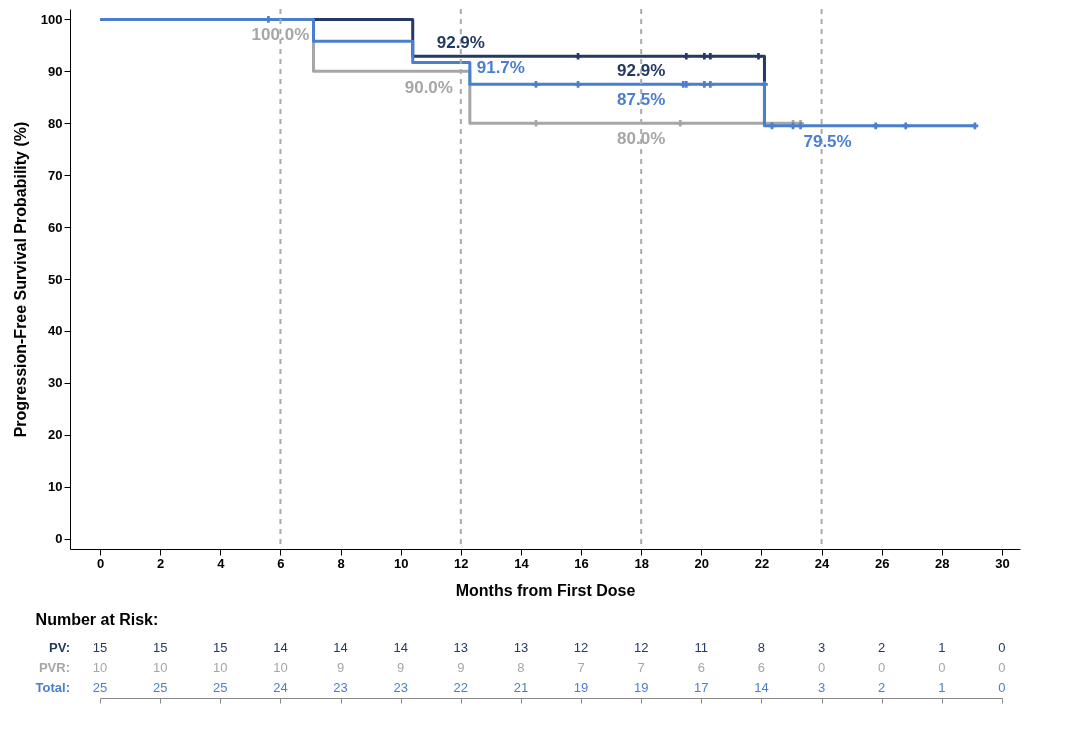  I want to click on annotation: 90.0%, so click(428, 88).